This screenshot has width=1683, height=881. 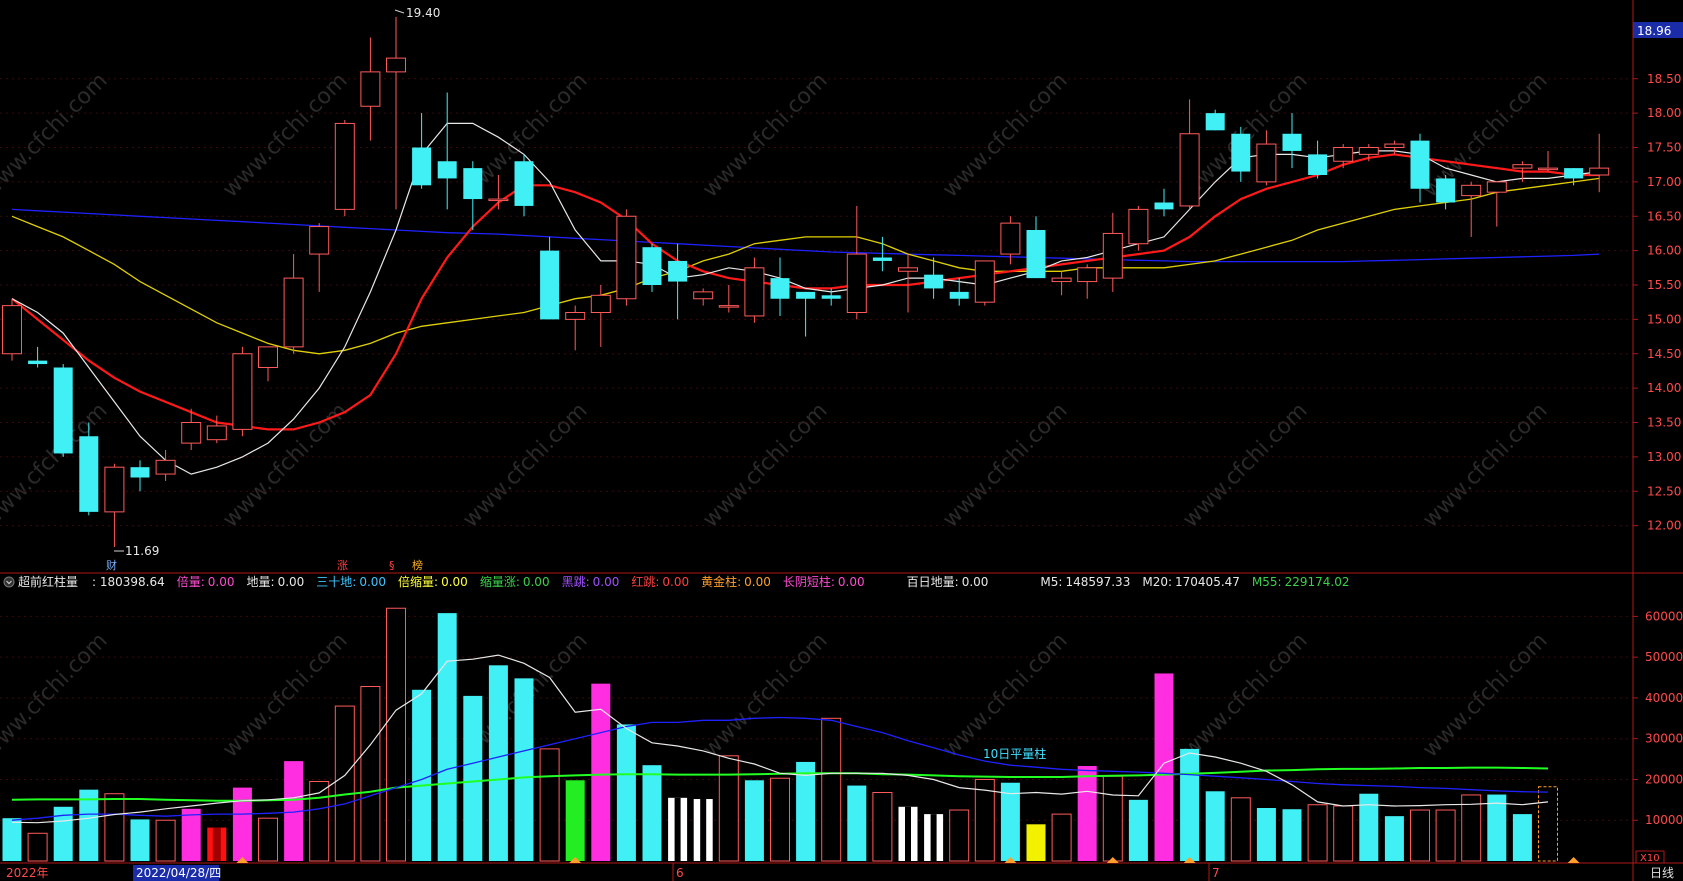 What do you see at coordinates (1658, 30) in the screenshot?
I see `price-tag: 18.96` at bounding box center [1658, 30].